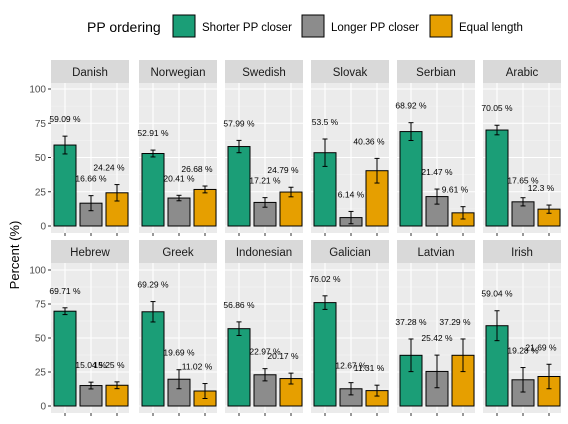 This screenshot has height=424, width=568. What do you see at coordinates (65, 119) in the screenshot?
I see `data-label: 59.09 %` at bounding box center [65, 119].